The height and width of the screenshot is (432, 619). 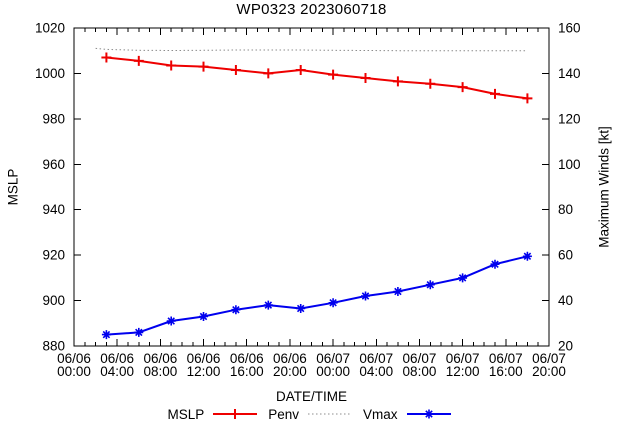 What do you see at coordinates (311, 396) in the screenshot?
I see `x-axis-label: DATE/TIME` at bounding box center [311, 396].